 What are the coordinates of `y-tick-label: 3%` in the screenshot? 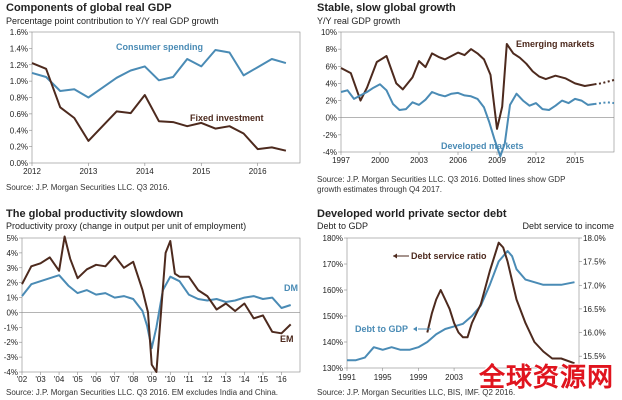 It's located at (12, 268).